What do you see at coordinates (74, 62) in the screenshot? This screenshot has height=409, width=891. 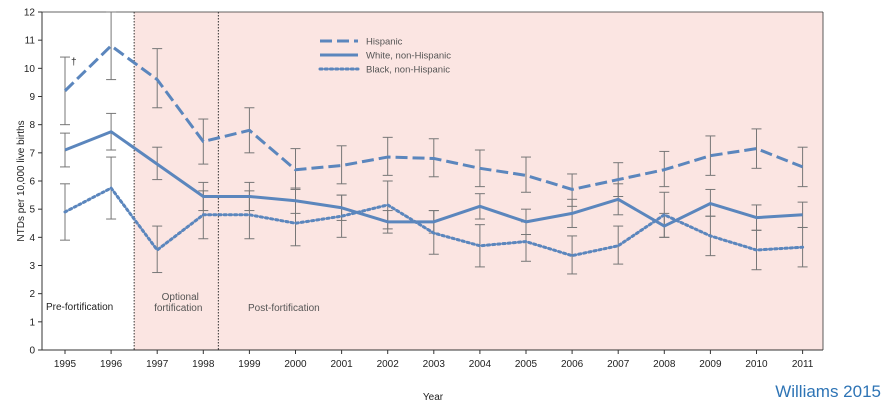 I see `annotation-dagger: †` at bounding box center [74, 62].